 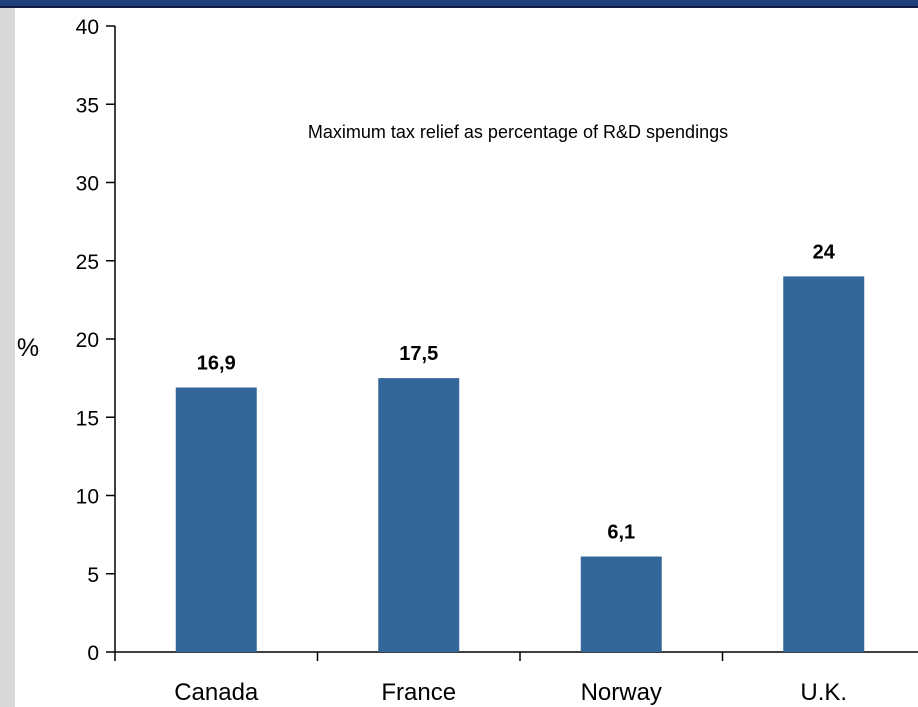 What do you see at coordinates (824, 464) in the screenshot?
I see `bar-u-k` at bounding box center [824, 464].